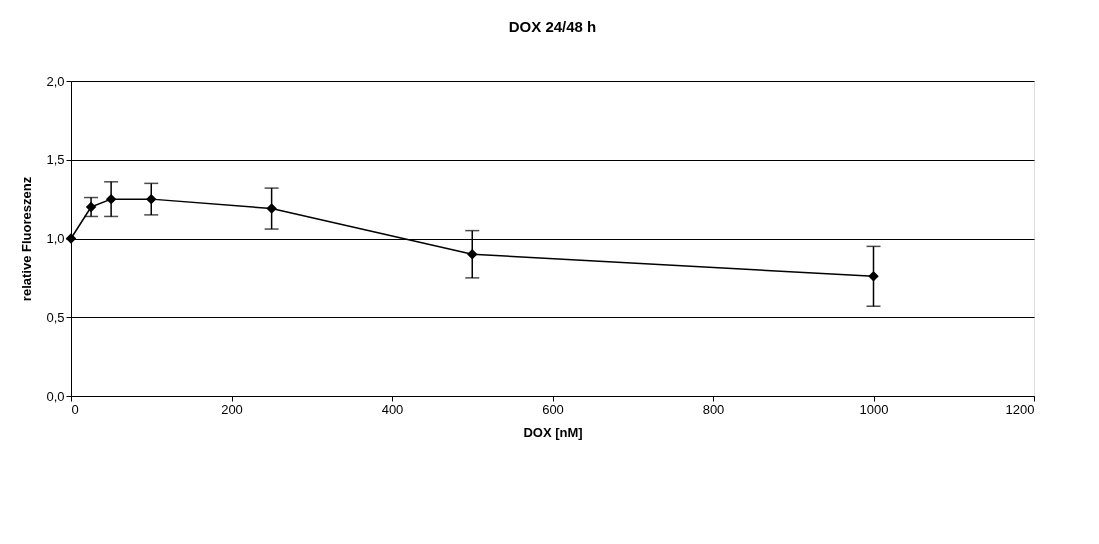 The image size is (1099, 544). What do you see at coordinates (55, 81) in the screenshot?
I see `y-tick-label: 2,0` at bounding box center [55, 81].